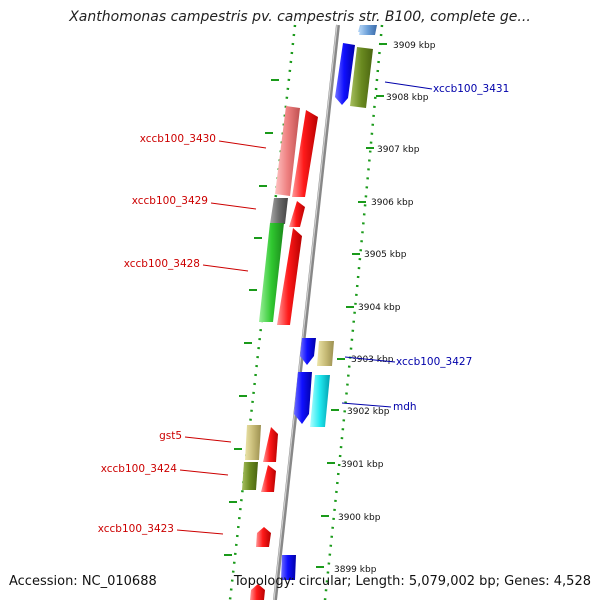 This screenshot has width=600, height=600. I want to click on reverse-strand-features, so click(329, 302).